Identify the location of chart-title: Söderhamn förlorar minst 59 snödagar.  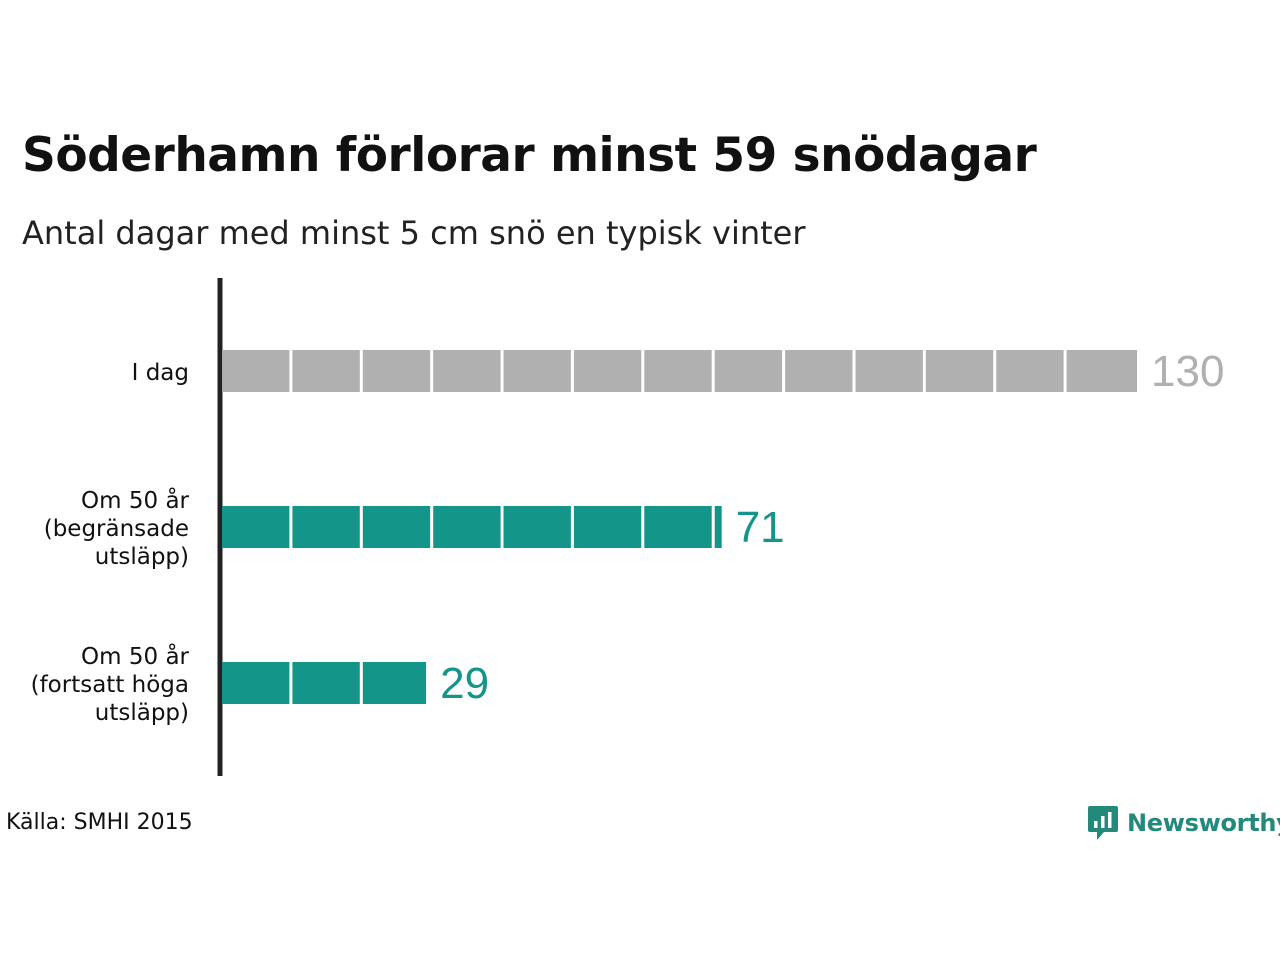
(529, 155).